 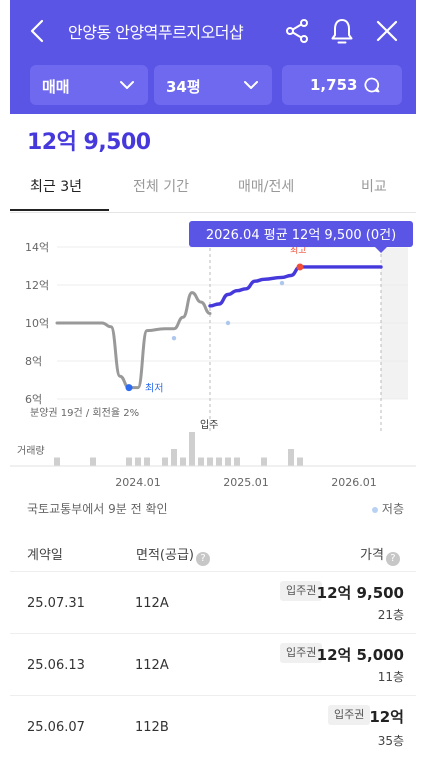 What do you see at coordinates (89, 142) in the screenshot?
I see `headline-price: 12억 9,500` at bounding box center [89, 142].